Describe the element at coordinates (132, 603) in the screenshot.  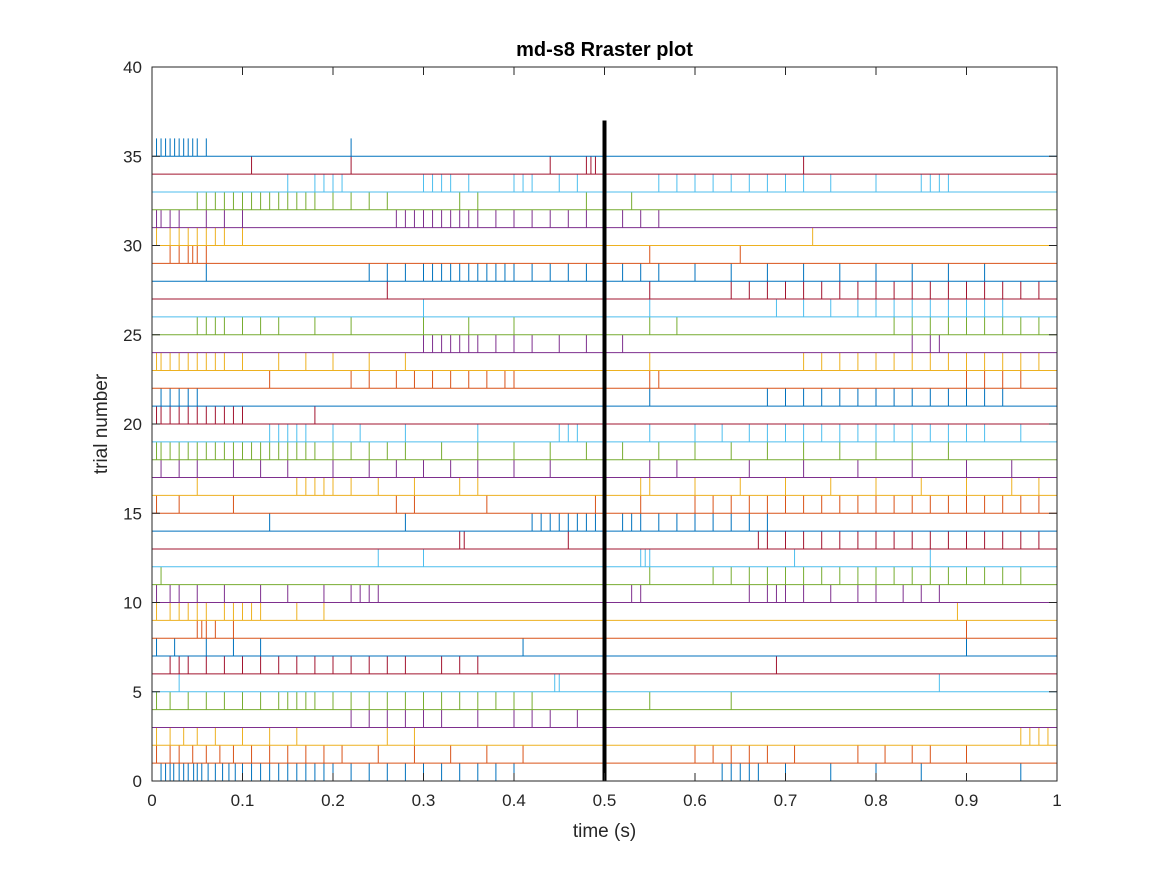
I see `y-tick-label: 10` at that location.